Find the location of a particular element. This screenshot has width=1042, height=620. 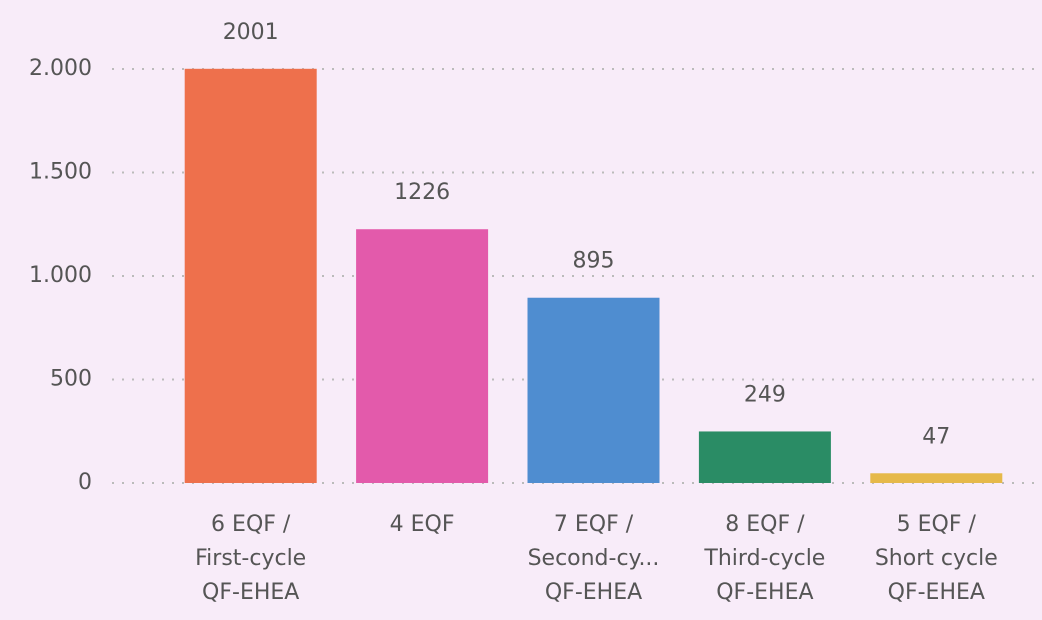

data-label: 47 is located at coordinates (936, 436).